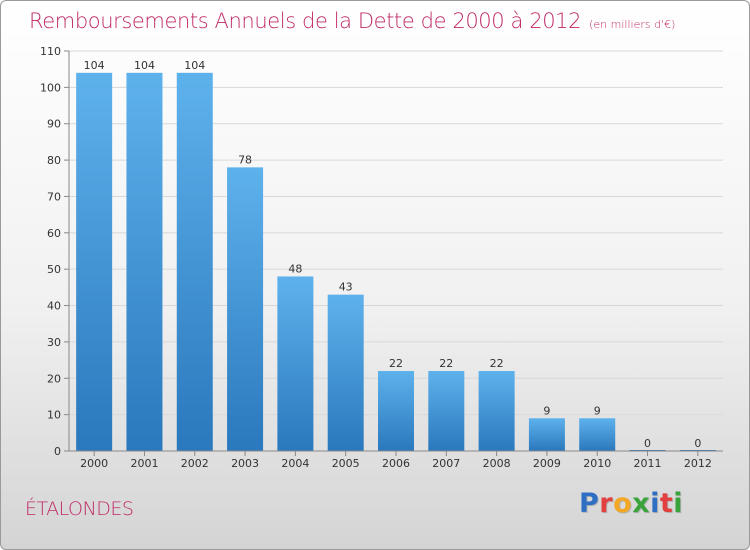 The image size is (750, 550). What do you see at coordinates (54, 196) in the screenshot?
I see `y-tick-label: 70` at bounding box center [54, 196].